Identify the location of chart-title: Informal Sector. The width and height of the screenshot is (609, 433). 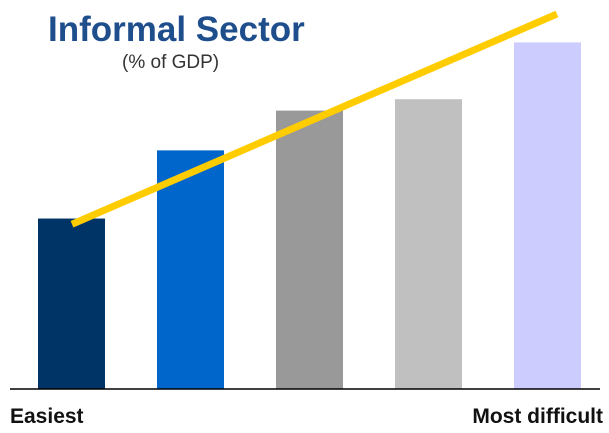
(176, 29).